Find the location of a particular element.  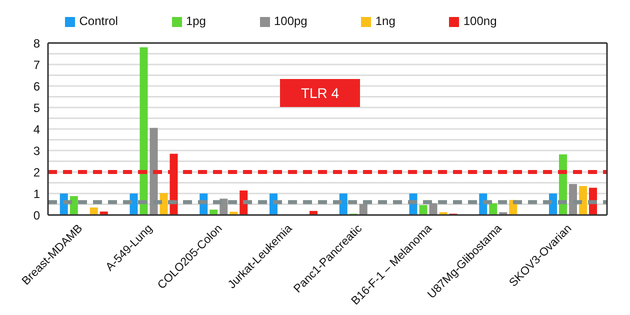

y-tick-label: 1 is located at coordinates (36, 193).